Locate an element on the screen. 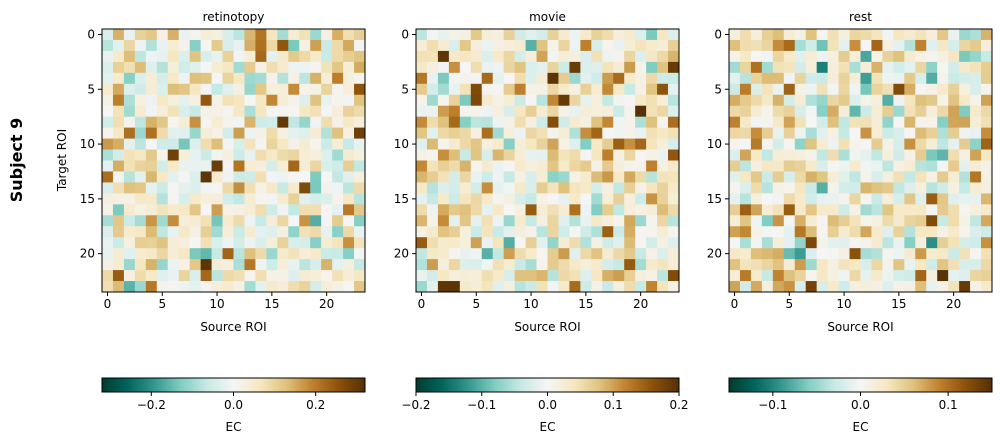 The width and height of the screenshot is (1002, 444). y-tick-label: 20 is located at coordinates (87, 254).